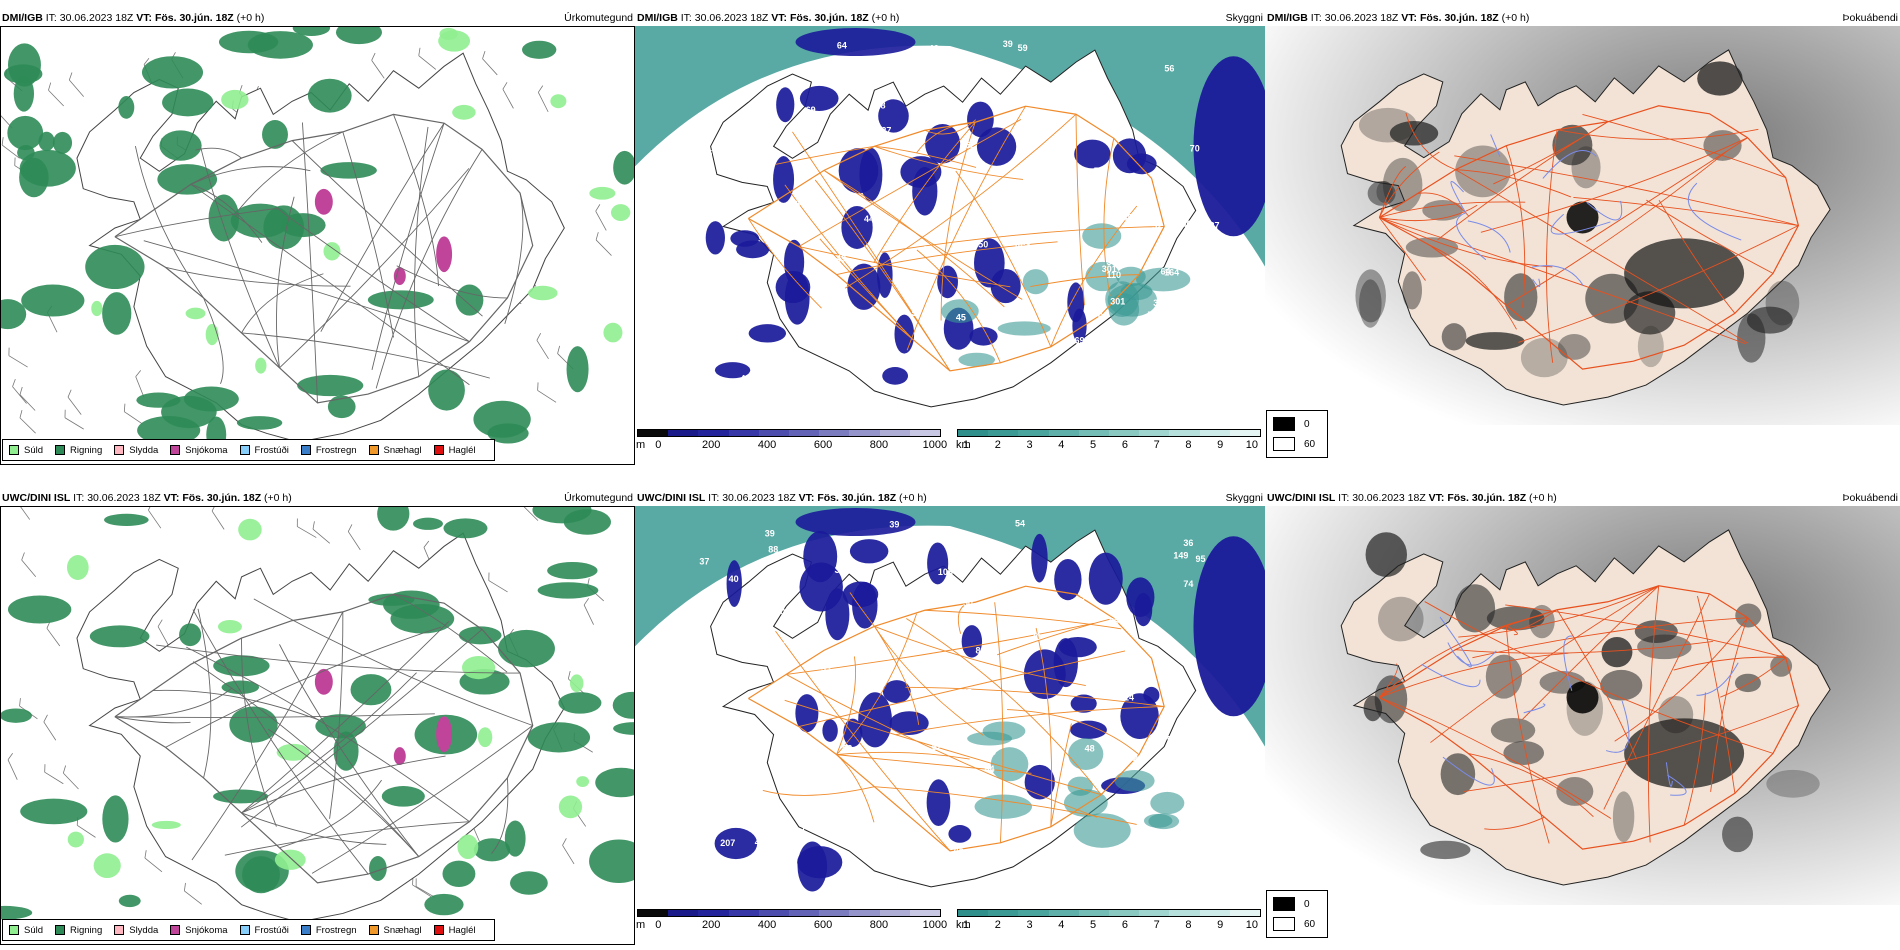 This screenshot has width=1900, height=950. Describe the element at coordinates (1108, 446) in the screenshot. I see `visibility-scale-km: km 1 2 3 4 5 6 7 8 9 10` at that location.